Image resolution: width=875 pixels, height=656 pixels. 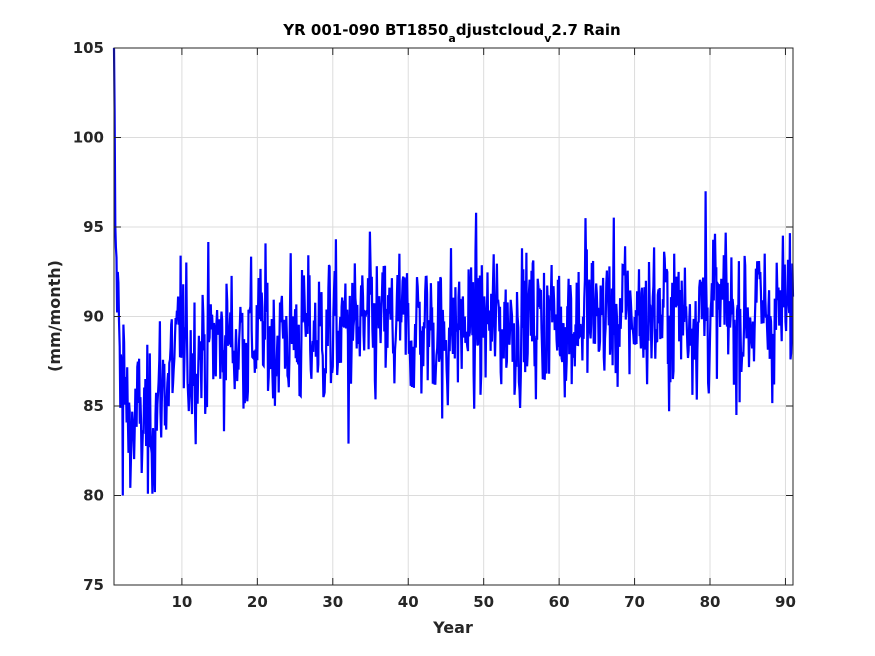 I want to click on x-tick-labels: 10 20 30 40 50 60 70 80 90, so click(x=483, y=602).